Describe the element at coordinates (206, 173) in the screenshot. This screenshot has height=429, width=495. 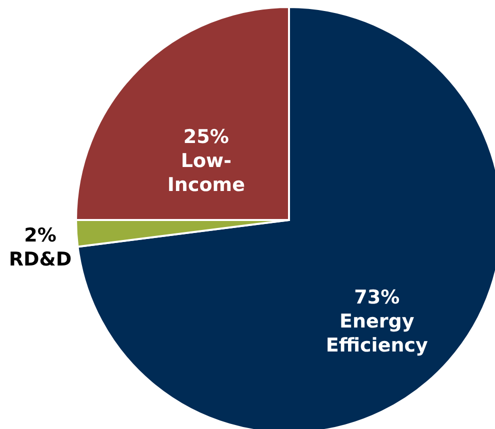
I see `slice-label: Low-Income` at that location.